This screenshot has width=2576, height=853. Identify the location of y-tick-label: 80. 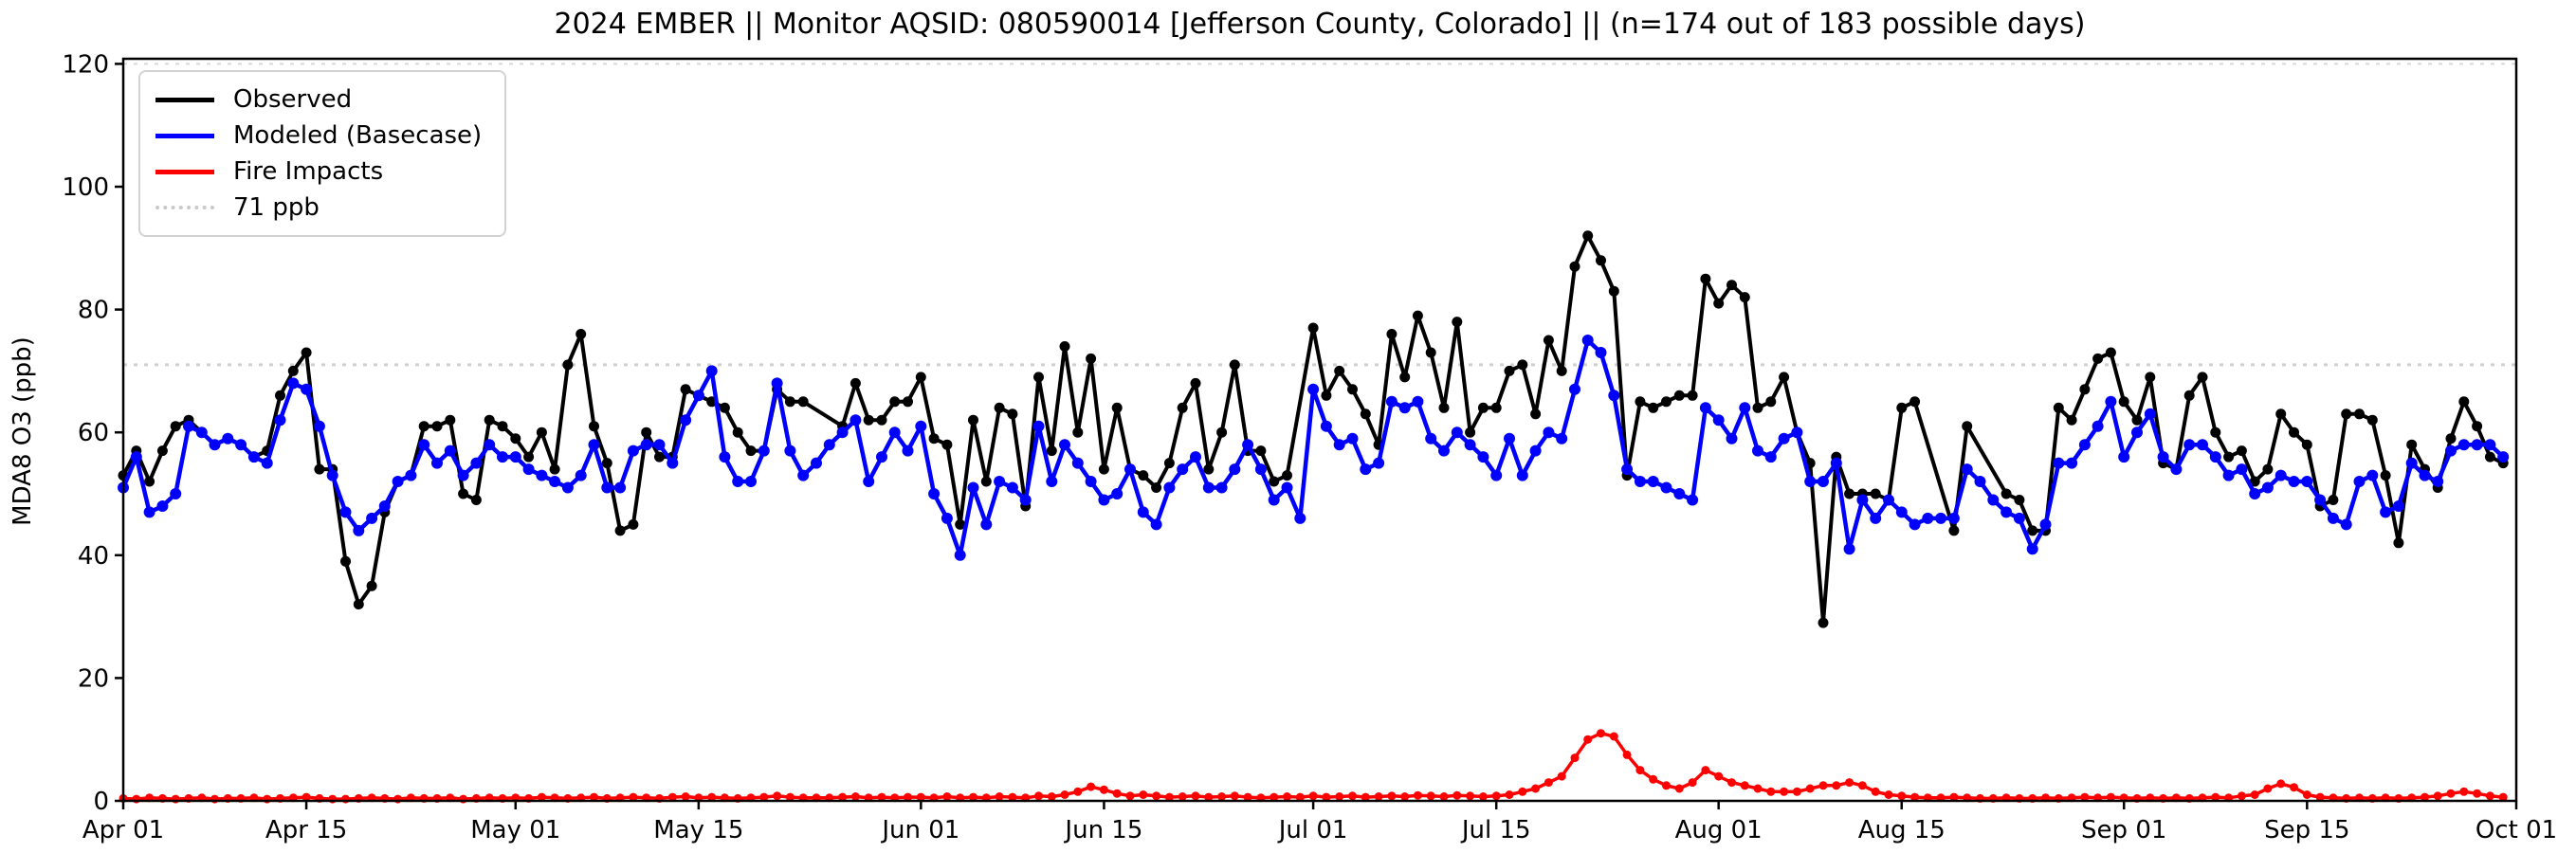
(93, 311).